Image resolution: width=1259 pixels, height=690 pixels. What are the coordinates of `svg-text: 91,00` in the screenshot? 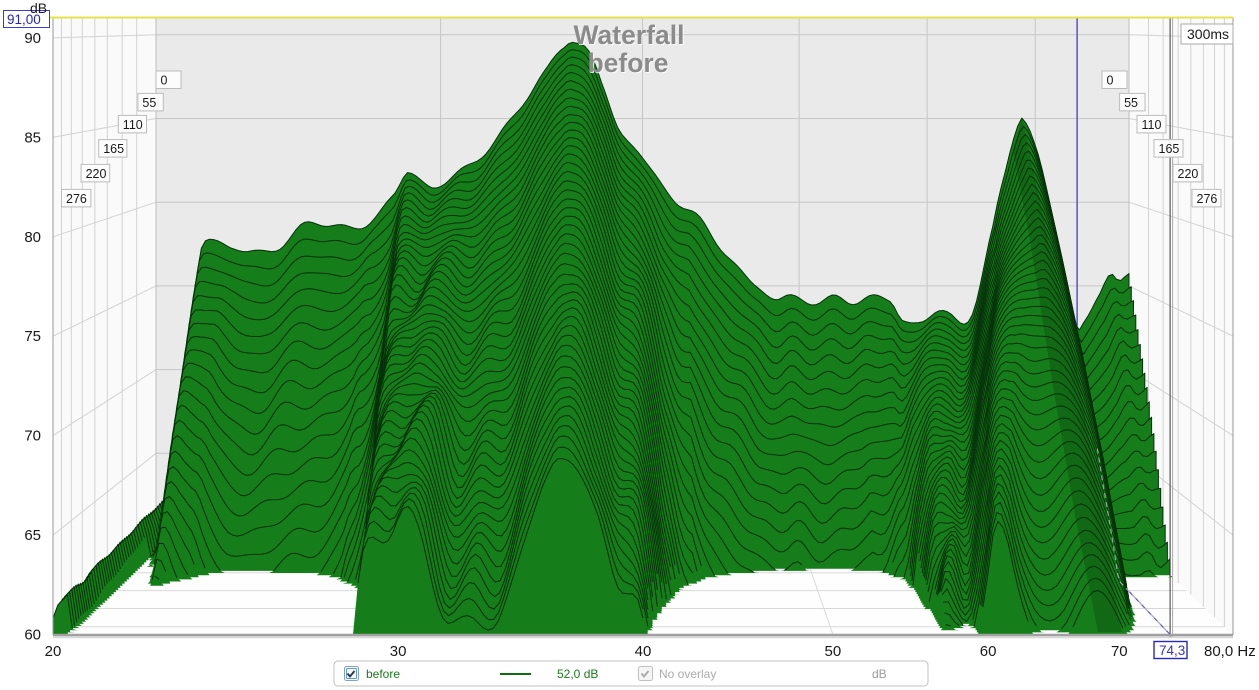 It's located at (24, 19).